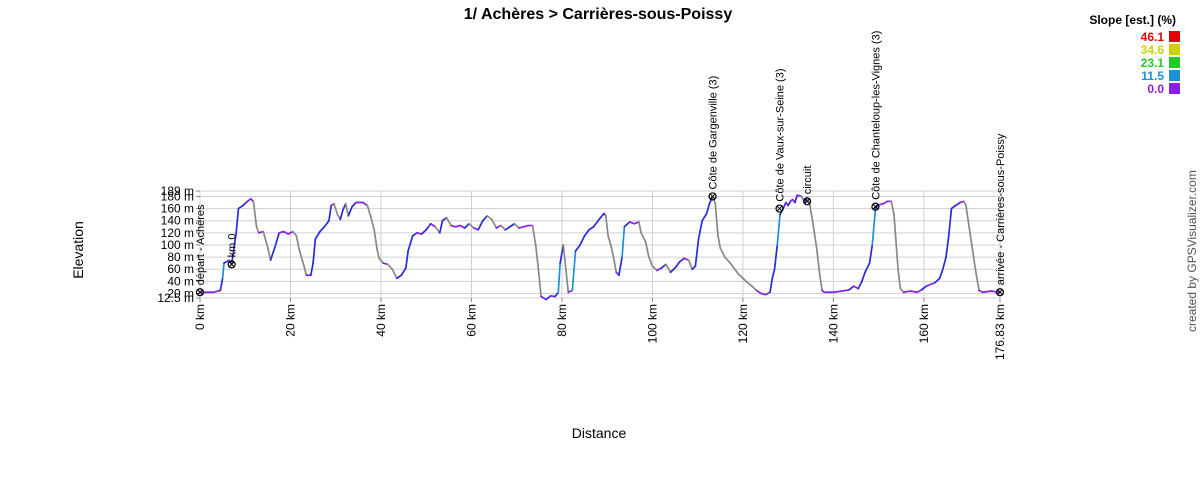 The image size is (1200, 500). What do you see at coordinates (599, 433) in the screenshot?
I see `x-axis-title: Distance` at bounding box center [599, 433].